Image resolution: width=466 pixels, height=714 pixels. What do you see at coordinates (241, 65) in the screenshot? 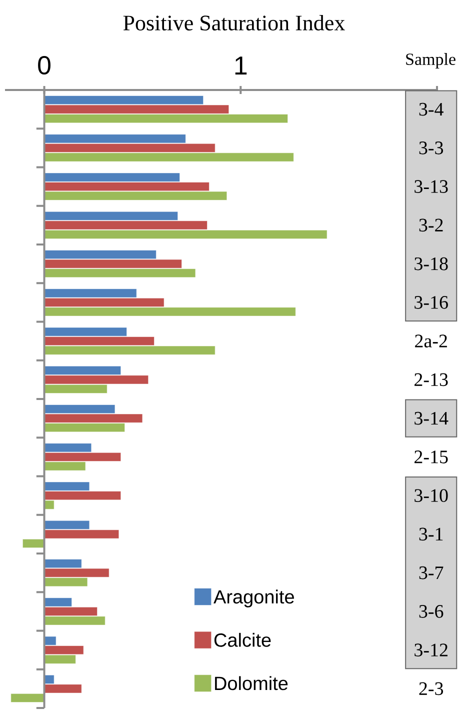
I see `x-tick-label: 1` at bounding box center [241, 65].